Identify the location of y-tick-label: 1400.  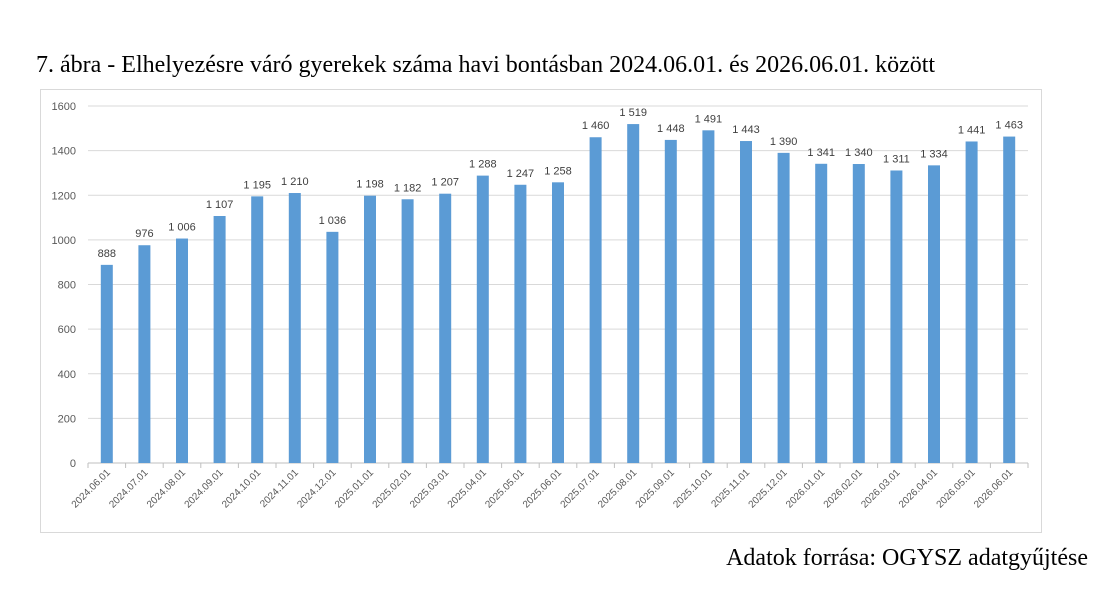
(64, 152).